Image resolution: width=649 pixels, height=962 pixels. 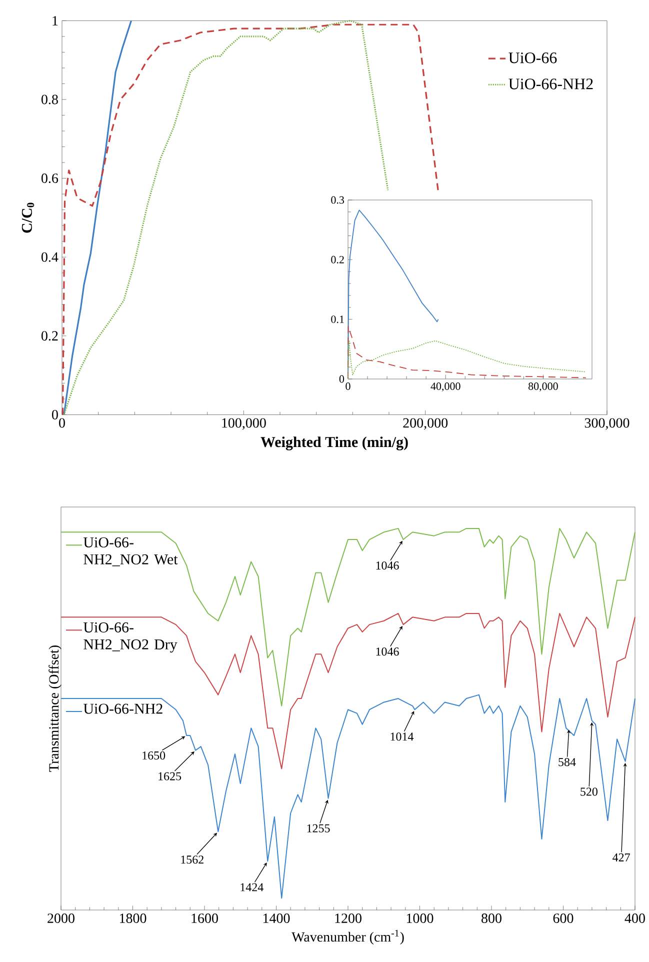 What do you see at coordinates (50, 99) in the screenshot?
I see `y-tick-label: 0.8` at bounding box center [50, 99].